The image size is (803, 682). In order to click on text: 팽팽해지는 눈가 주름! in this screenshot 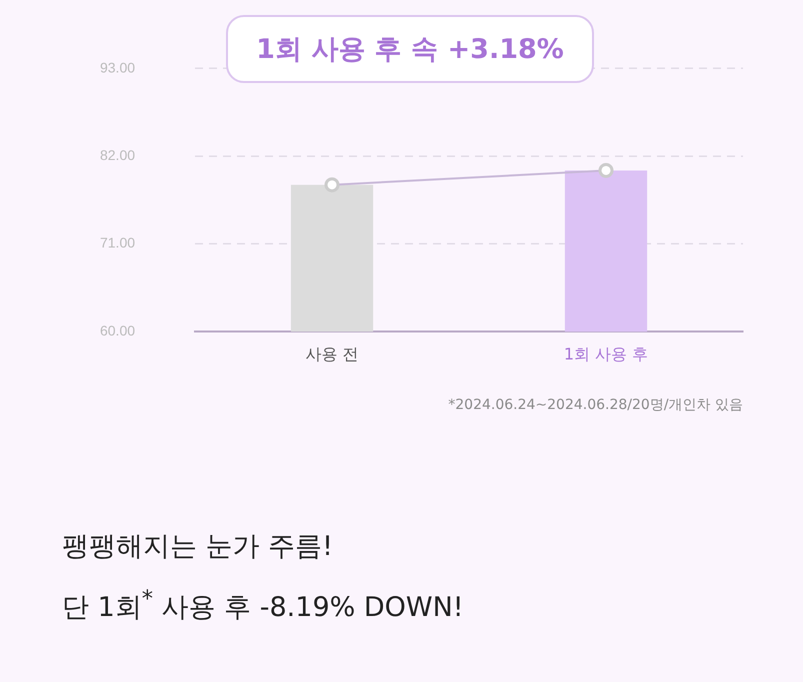, I will do `click(197, 547)`.